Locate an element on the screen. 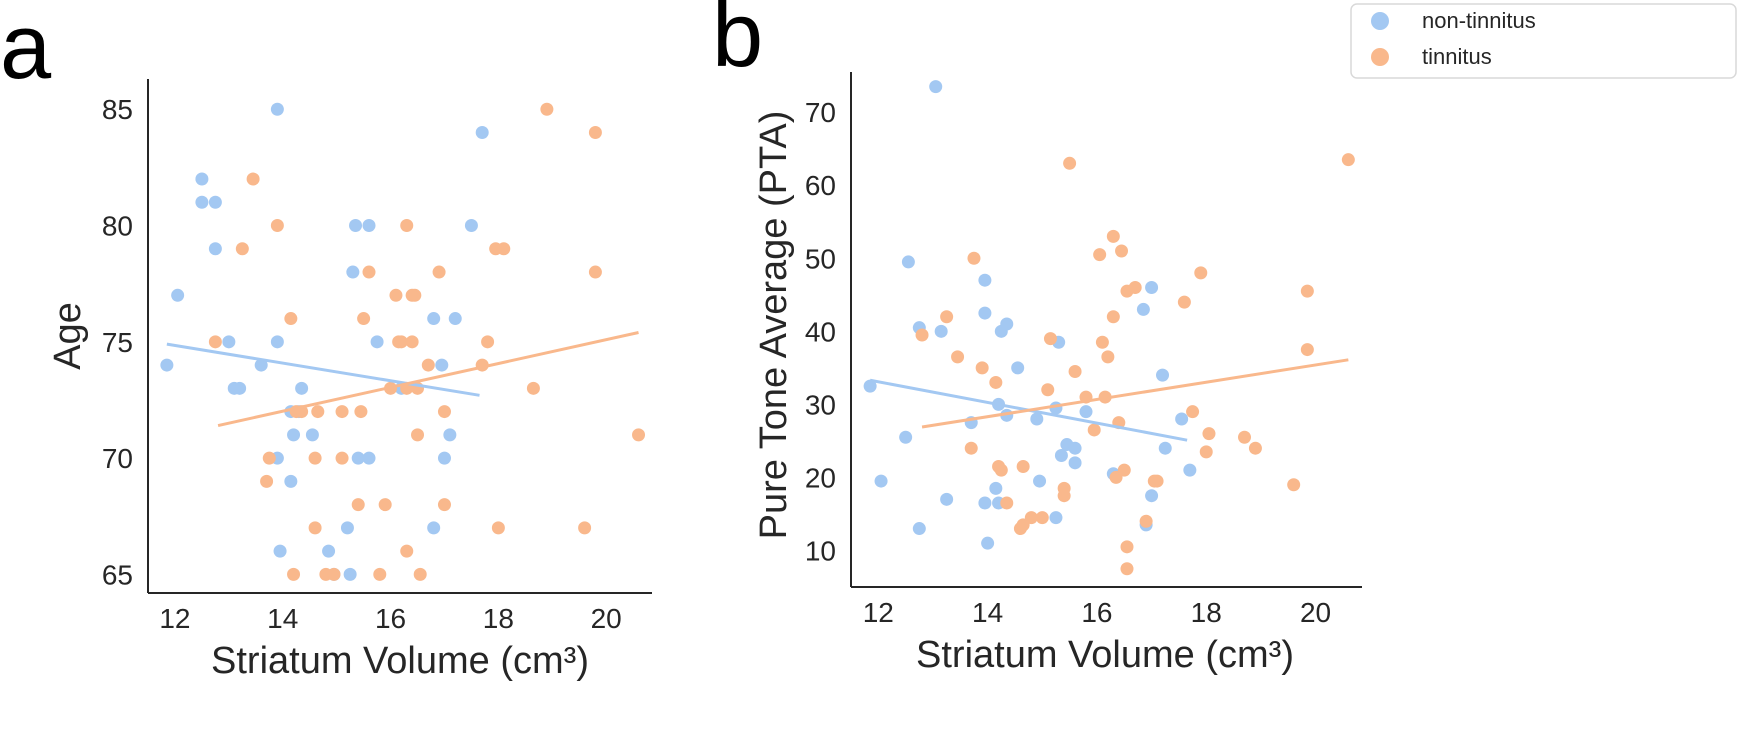 Image resolution: width=1740 pixels, height=754 pixels. panel-b-x-axis-title: Striatum Volume (cm³) is located at coordinates (1105, 655).